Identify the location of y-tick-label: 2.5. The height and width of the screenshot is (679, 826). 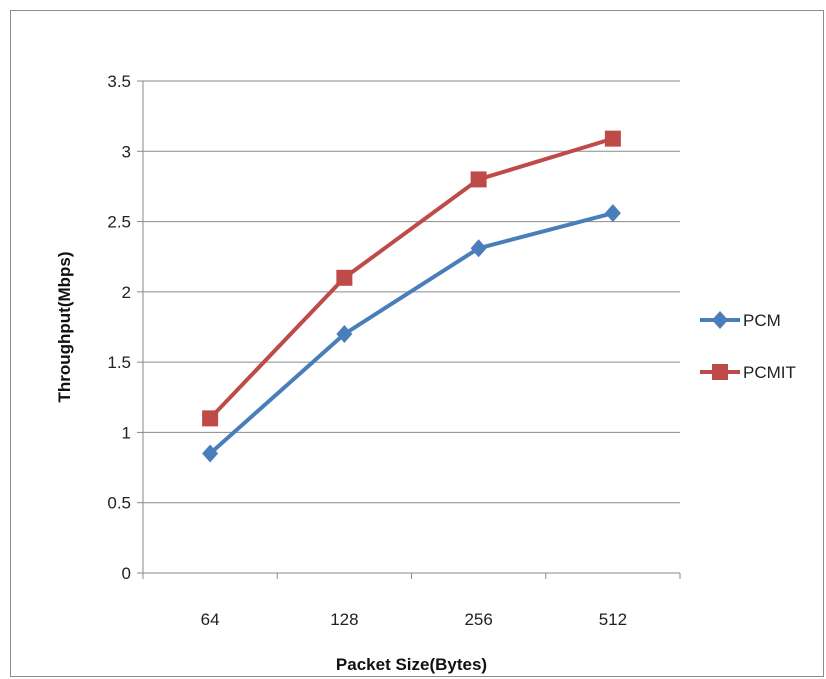
(119, 222).